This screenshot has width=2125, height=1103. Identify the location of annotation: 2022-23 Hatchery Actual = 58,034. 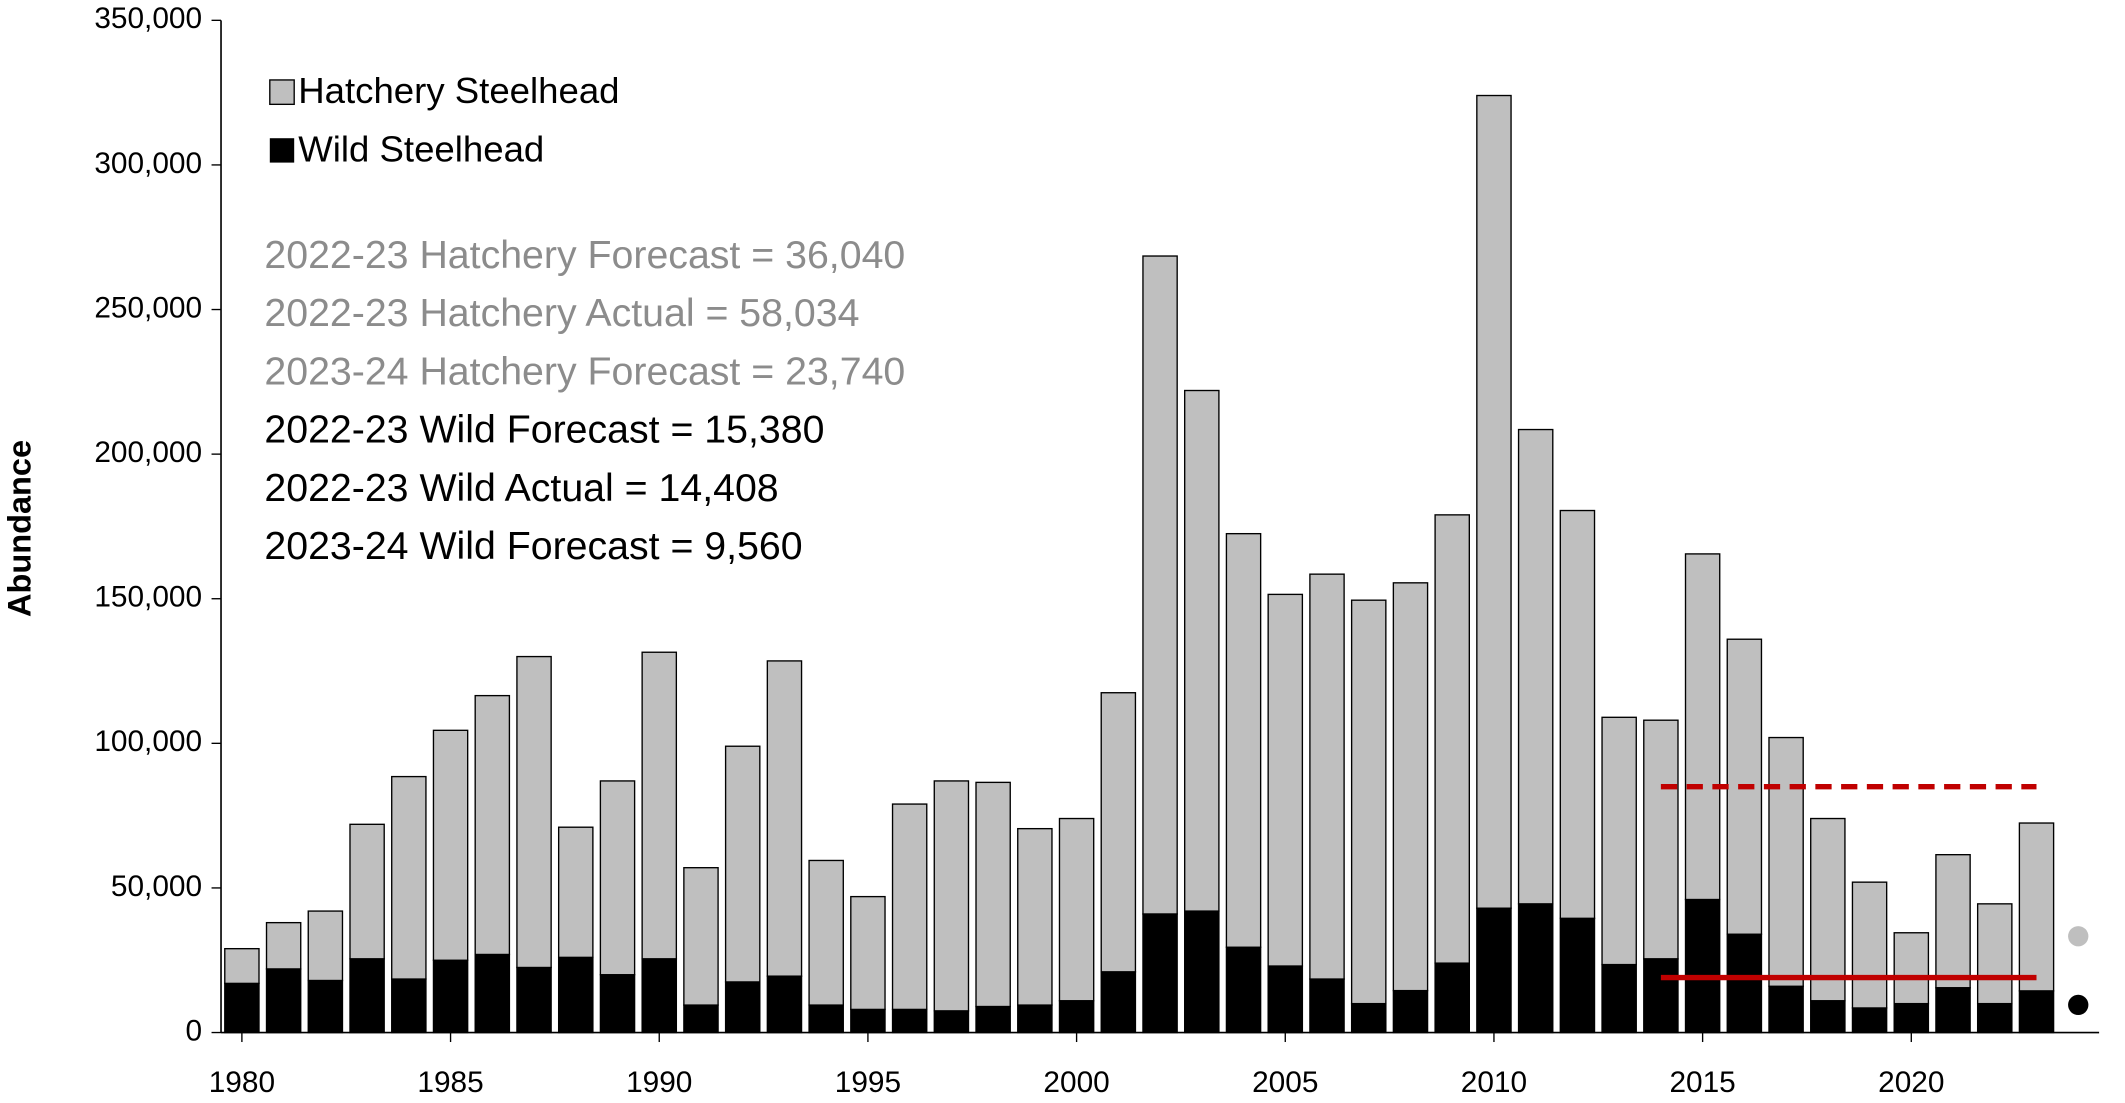
(561, 313).